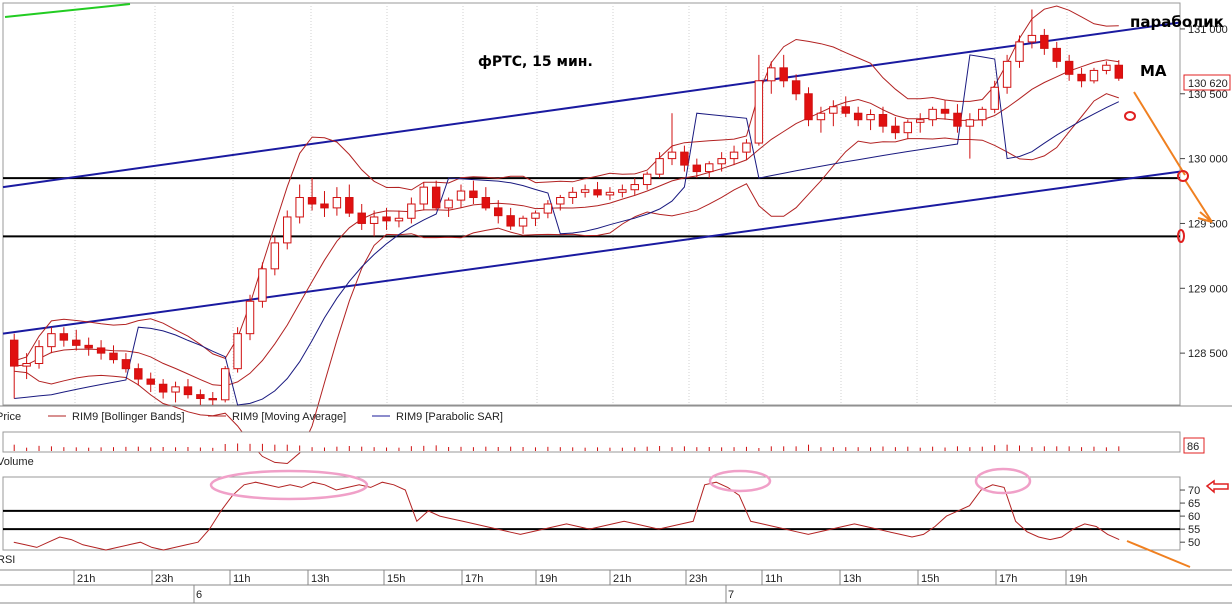 Image resolution: width=1232 pixels, height=606 pixels. What do you see at coordinates (1194, 504) in the screenshot?
I see `rsi-tick-label: 65` at bounding box center [1194, 504].